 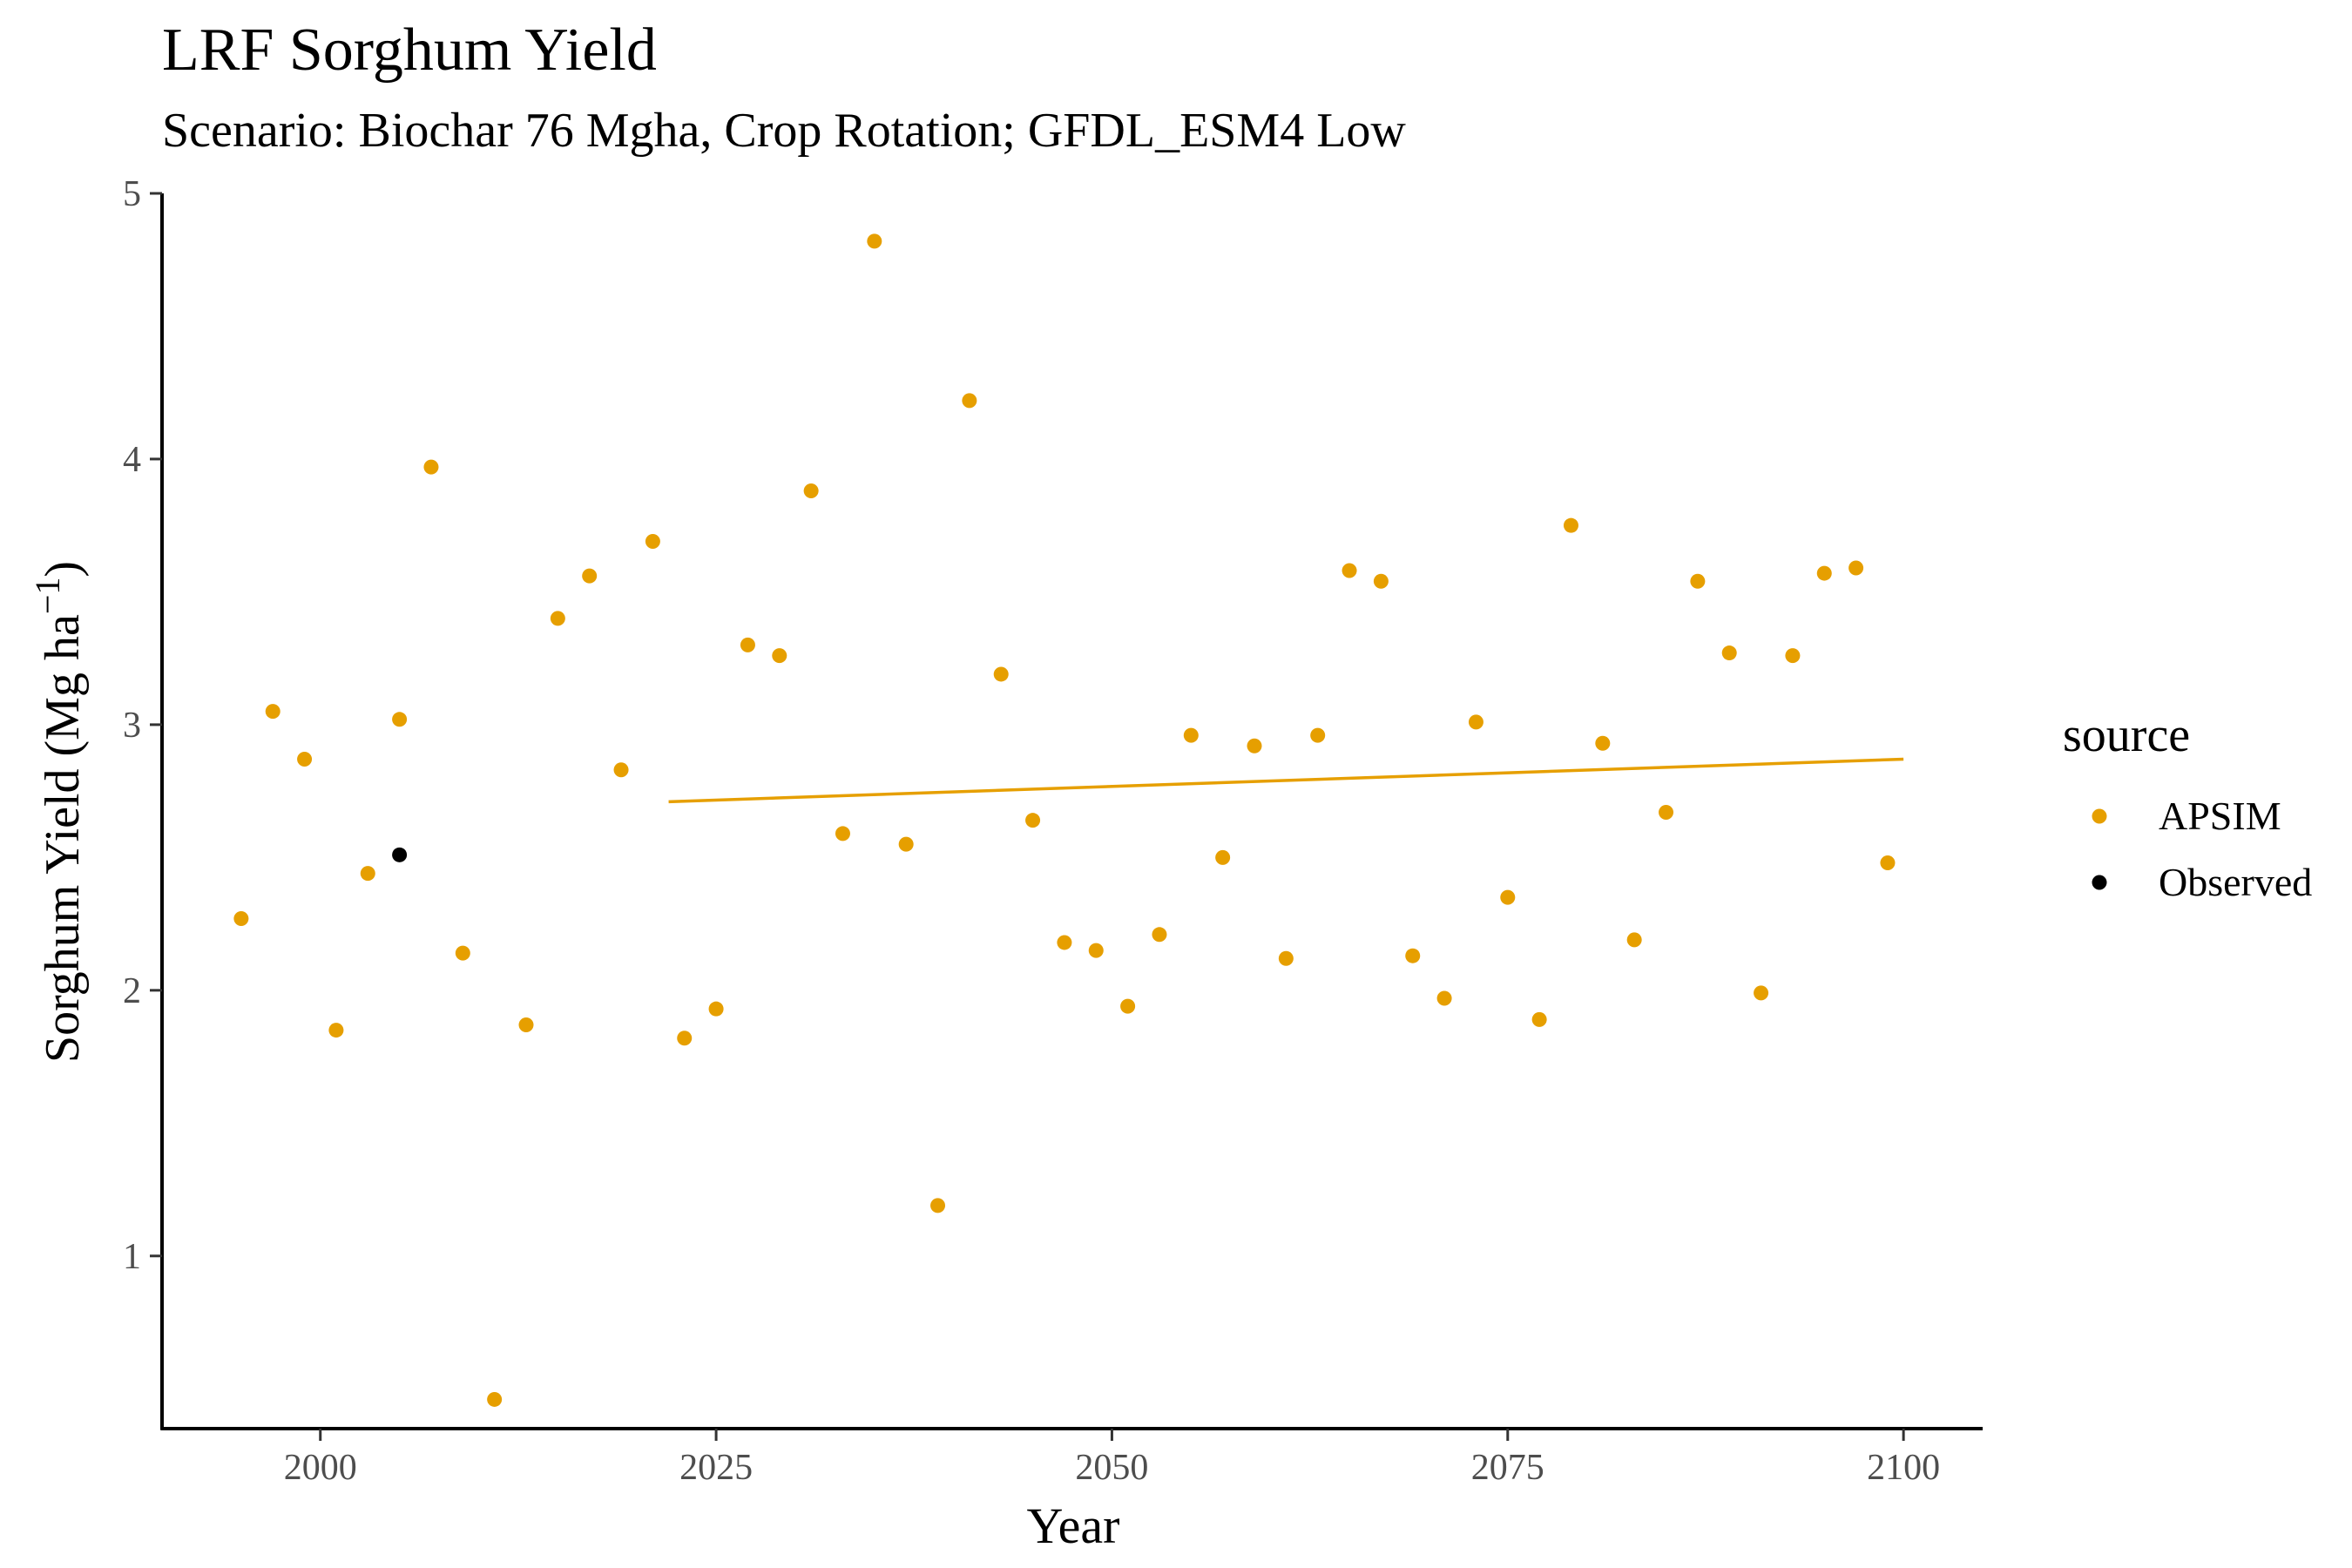 I want to click on chart-title: LRF Sorghum Yield, so click(x=410, y=50).